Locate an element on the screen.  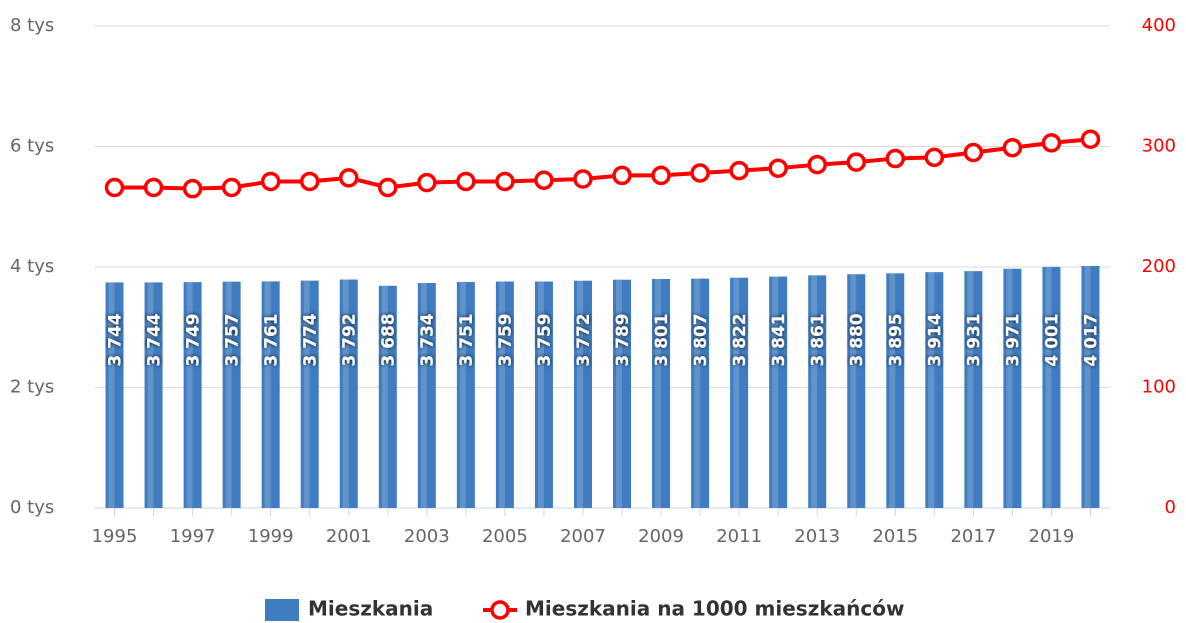
value-label-group: 3 734 is located at coordinates (428, 339).